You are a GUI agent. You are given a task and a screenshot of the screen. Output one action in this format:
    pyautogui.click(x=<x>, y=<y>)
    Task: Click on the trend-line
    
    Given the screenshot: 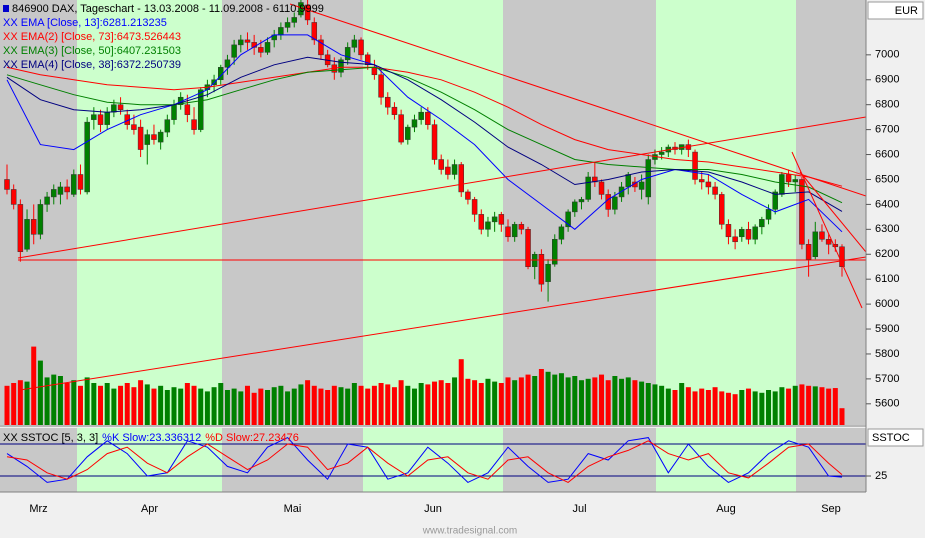 What is the action you would take?
    pyautogui.click(x=832, y=212)
    